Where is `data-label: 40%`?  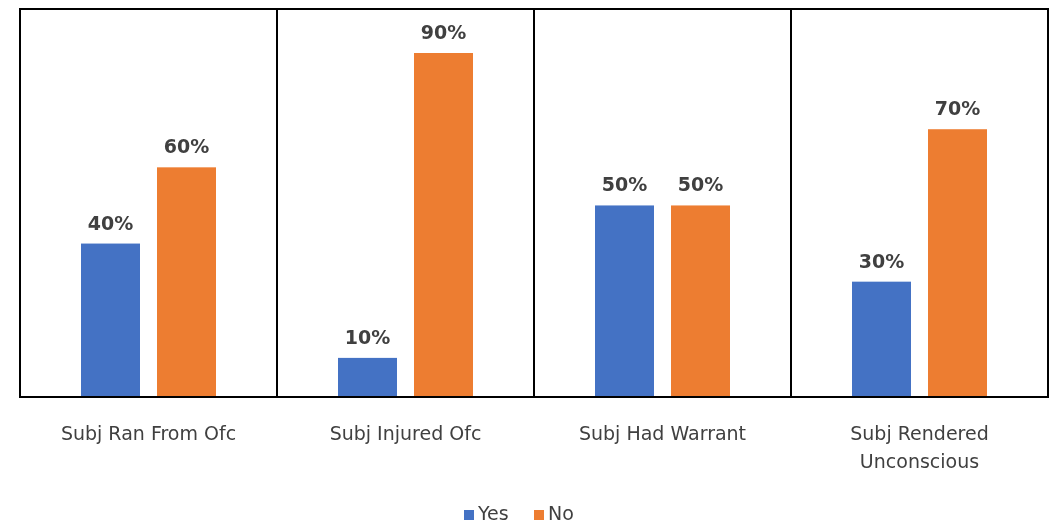
data-label: 40% is located at coordinates (110, 222).